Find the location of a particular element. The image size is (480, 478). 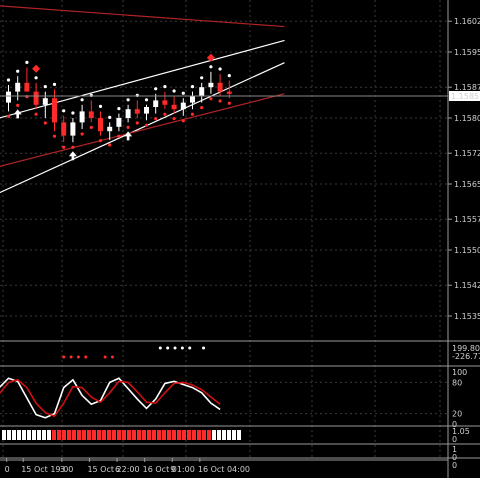

time-tick-label: 16 Oct 04:00 is located at coordinates (224, 469).